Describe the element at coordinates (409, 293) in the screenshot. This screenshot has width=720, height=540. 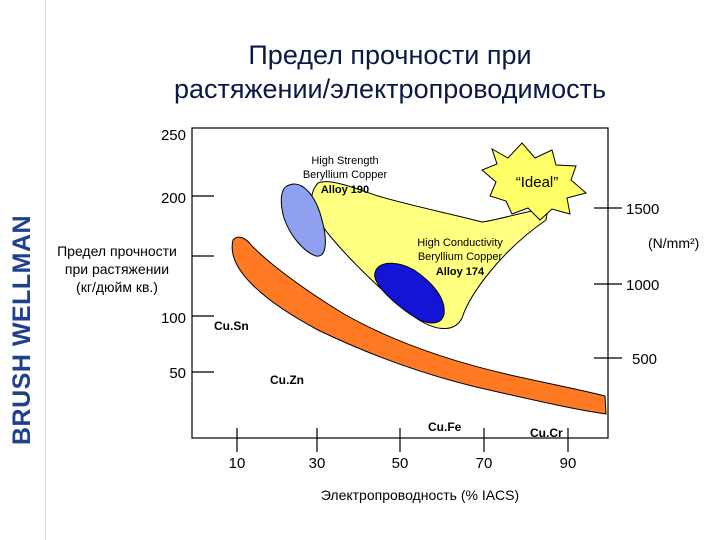
I see `high-conductivity-alloy-174-region` at that location.